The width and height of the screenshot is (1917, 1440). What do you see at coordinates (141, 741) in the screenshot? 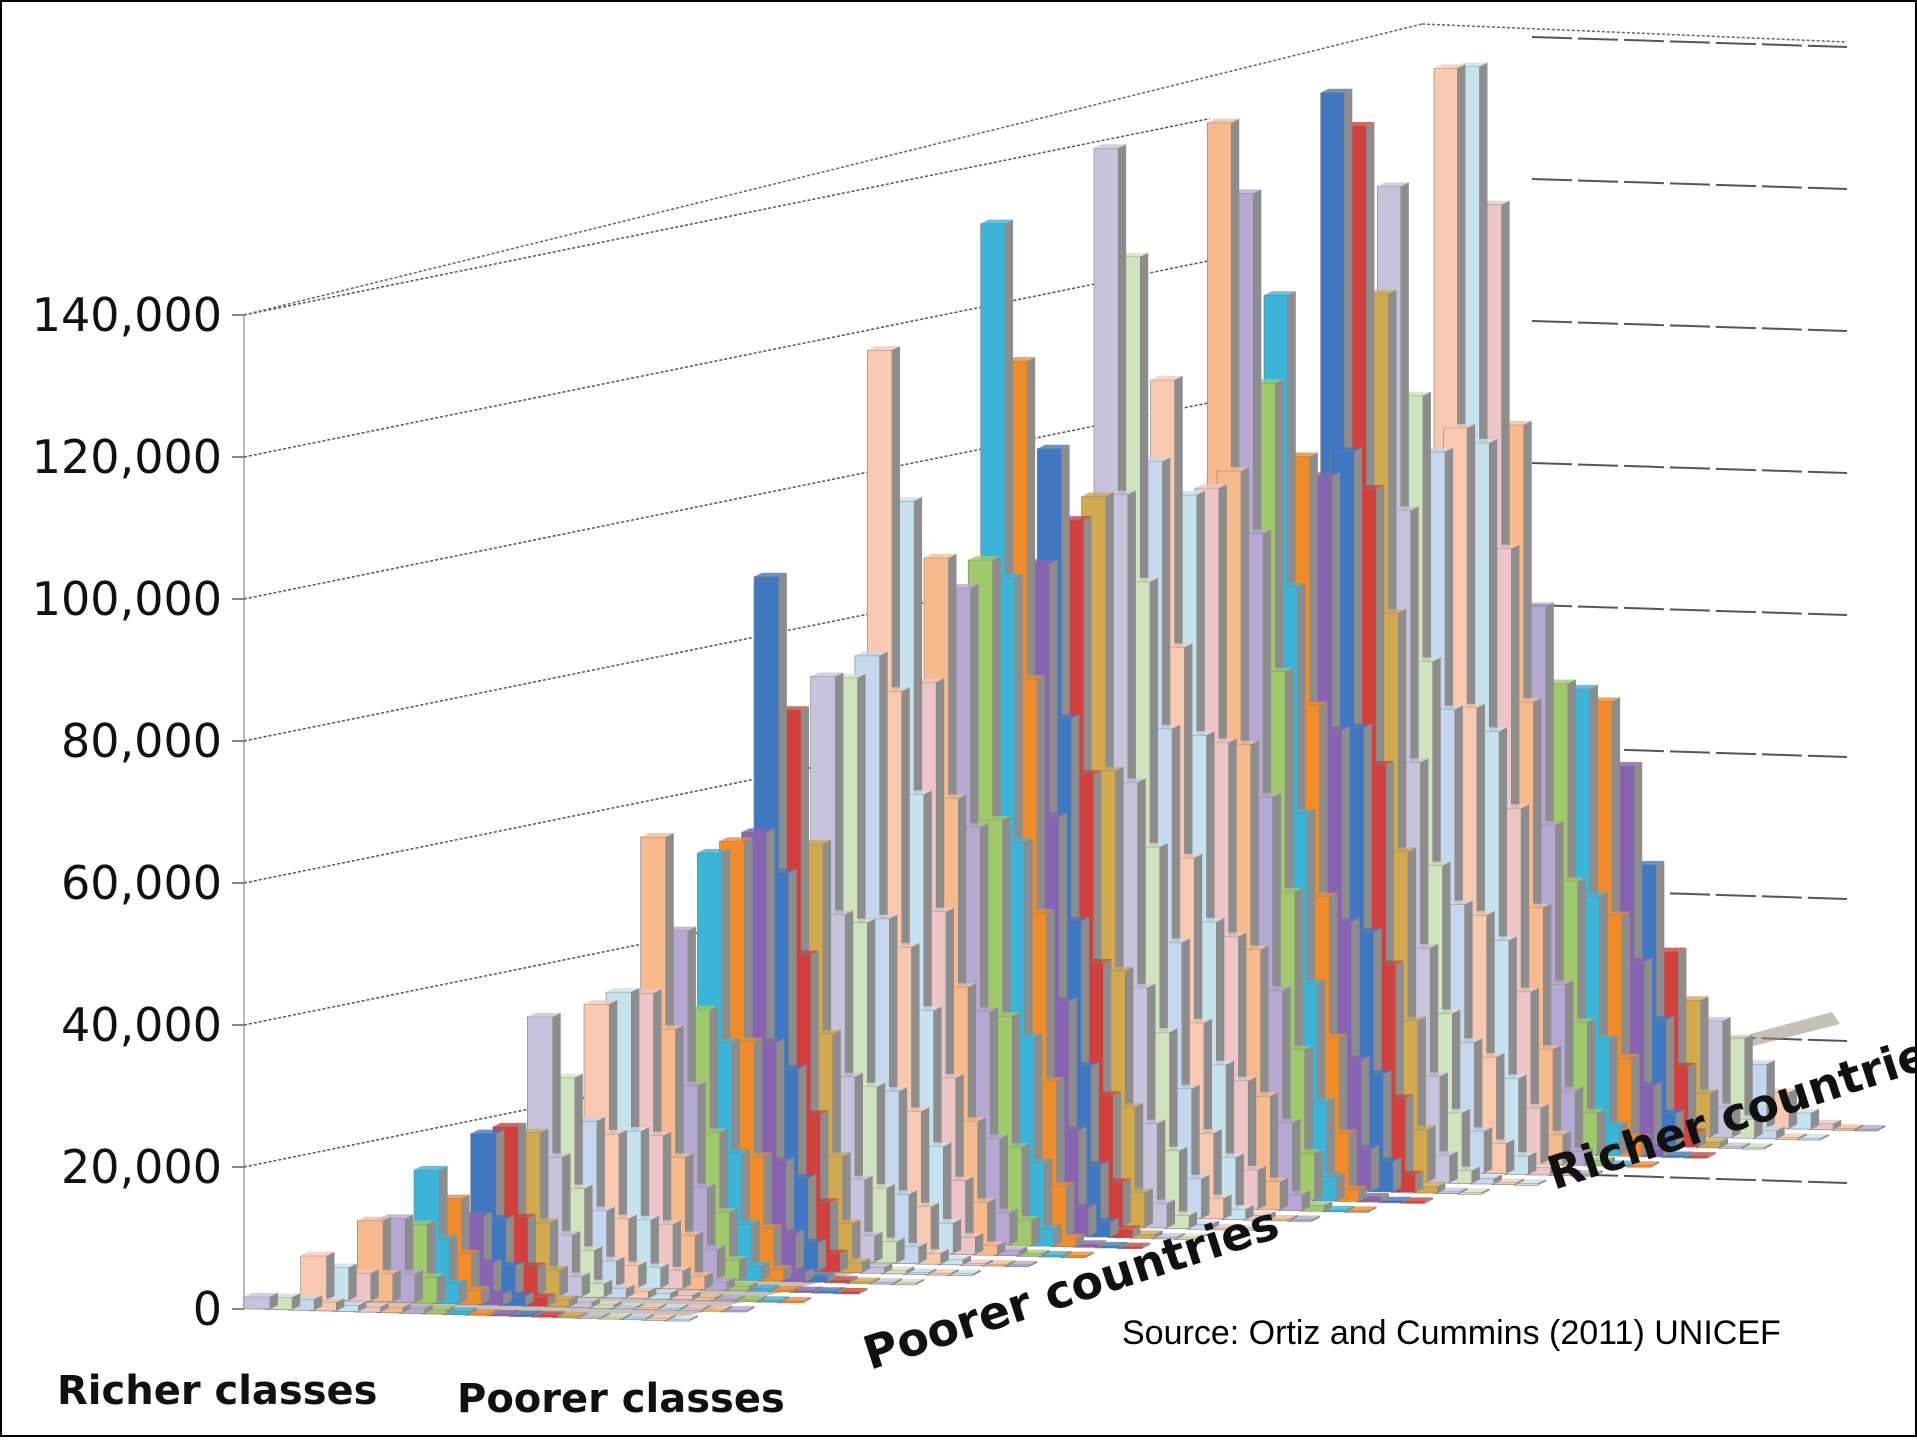
I see `y-tick-label: 80,000` at bounding box center [141, 741].